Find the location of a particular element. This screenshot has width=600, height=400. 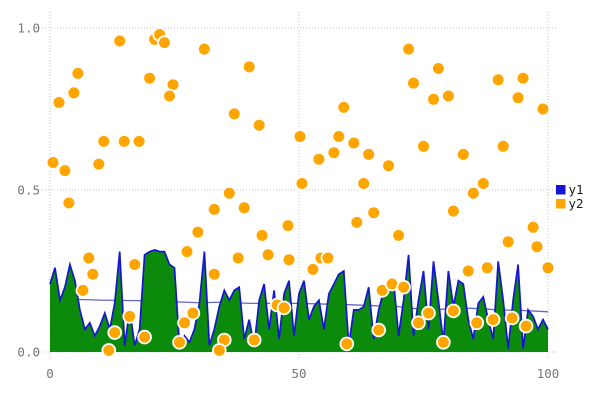

y-tick-label: 0.5 is located at coordinates (28, 190).